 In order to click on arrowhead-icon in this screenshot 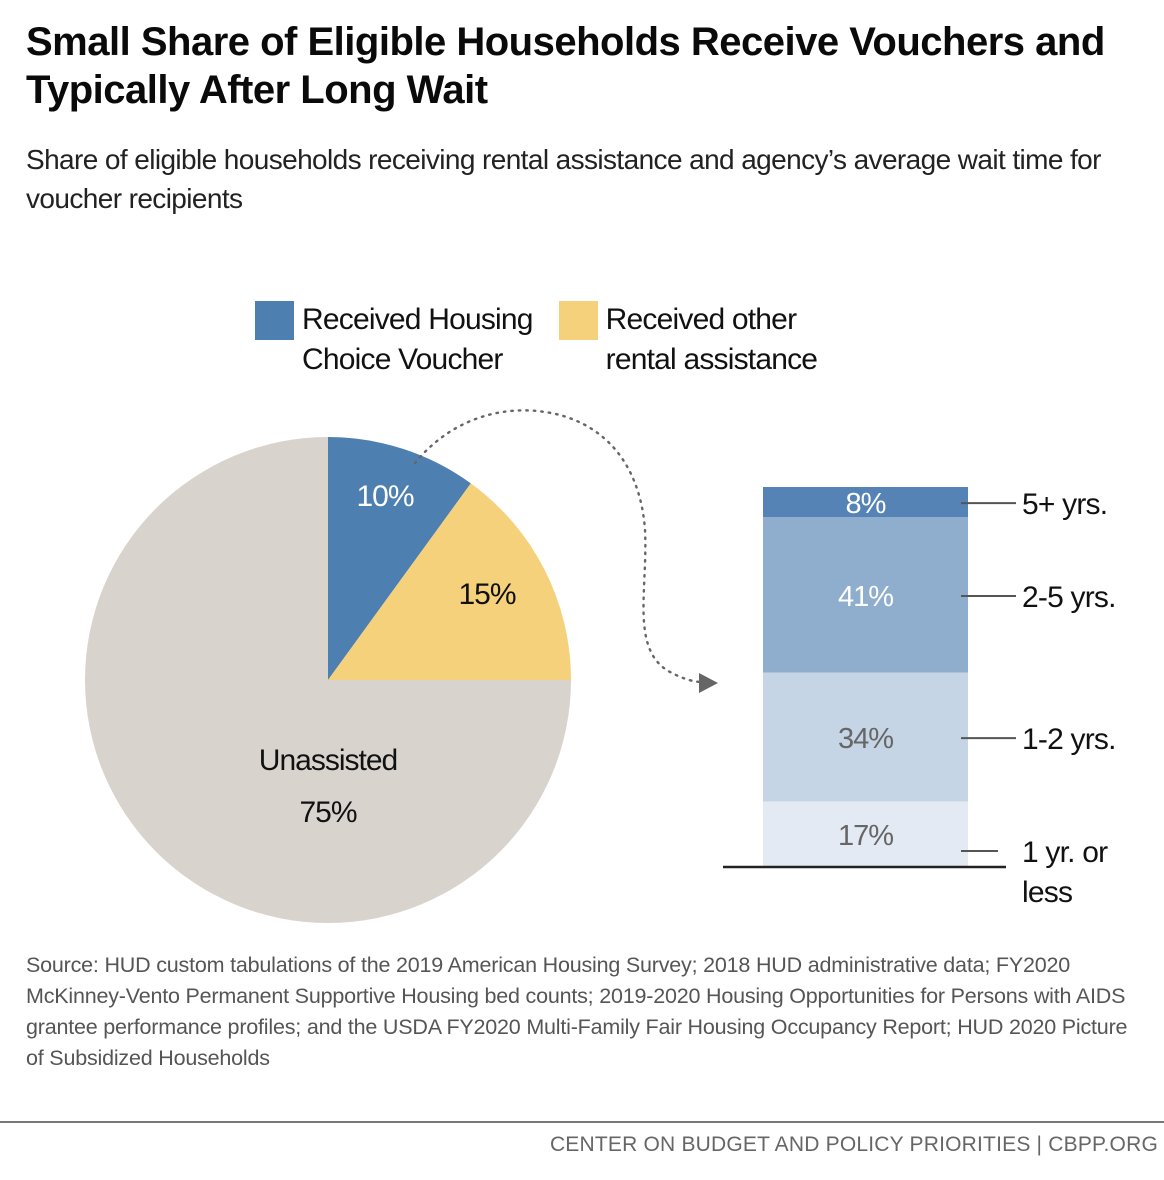, I will do `click(708, 683)`.